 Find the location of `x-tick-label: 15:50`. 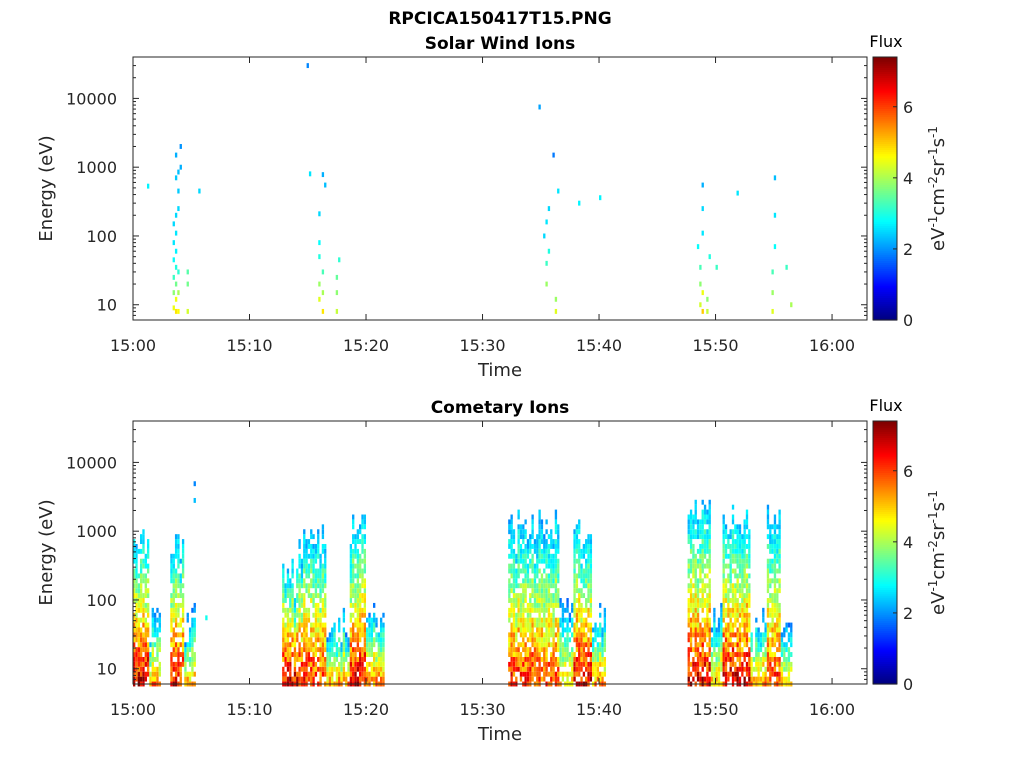

x-tick-label: 15:50 is located at coordinates (715, 345).